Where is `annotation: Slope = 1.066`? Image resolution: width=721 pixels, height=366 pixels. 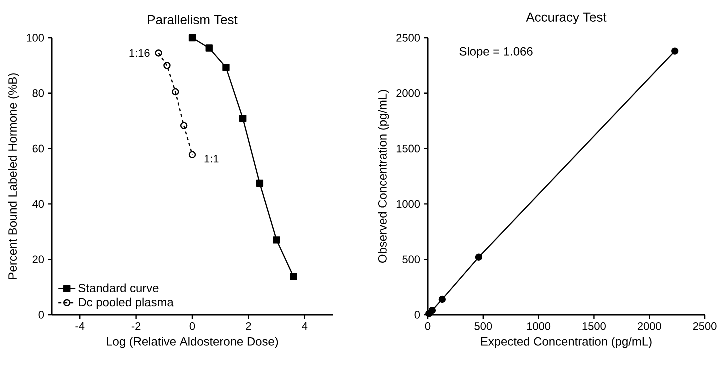
annotation: Slope = 1.066 is located at coordinates (496, 52).